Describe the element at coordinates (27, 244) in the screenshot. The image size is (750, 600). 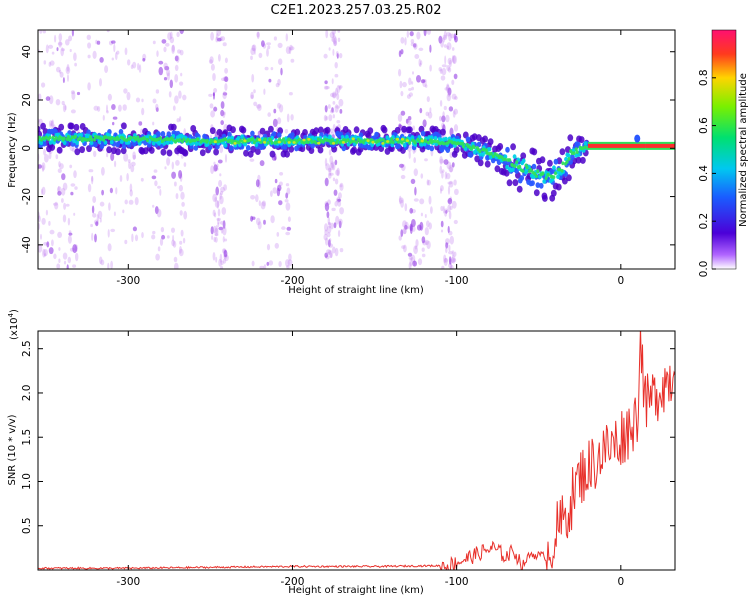
I see `y-tick-label: -40` at that location.